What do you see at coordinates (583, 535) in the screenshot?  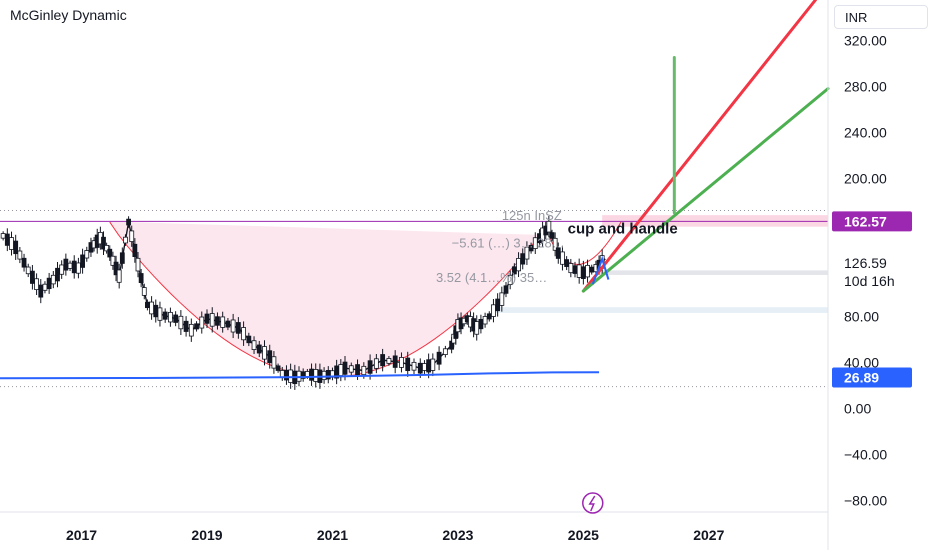 I see `x-tick-label: 2025` at bounding box center [583, 535].